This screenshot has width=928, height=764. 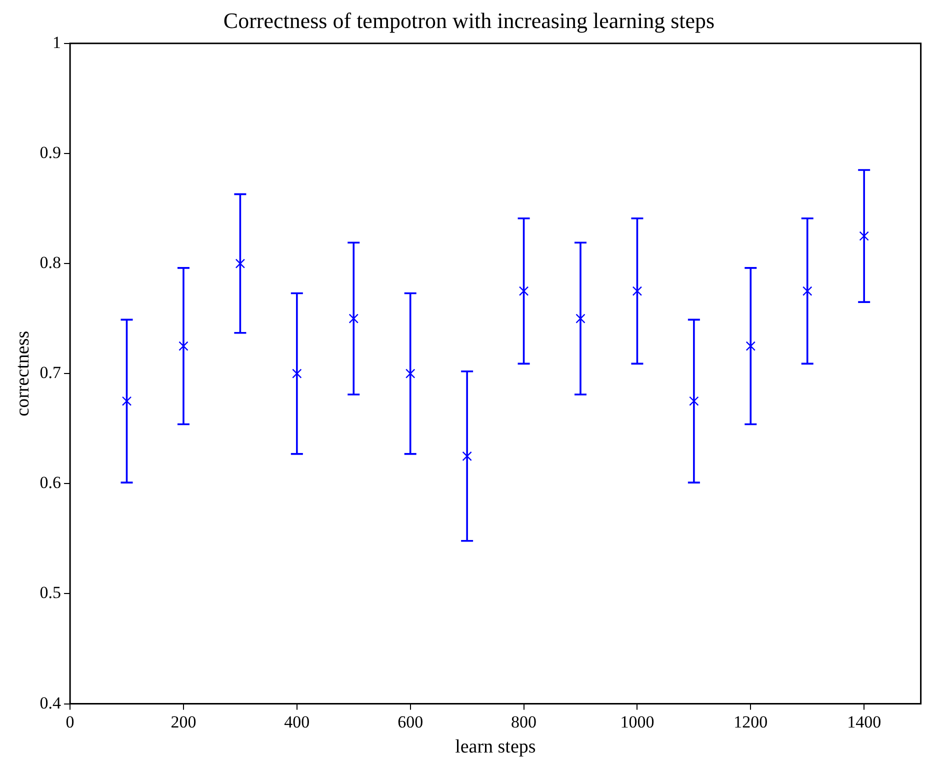 I want to click on y-tick-label: 1, so click(x=57, y=42).